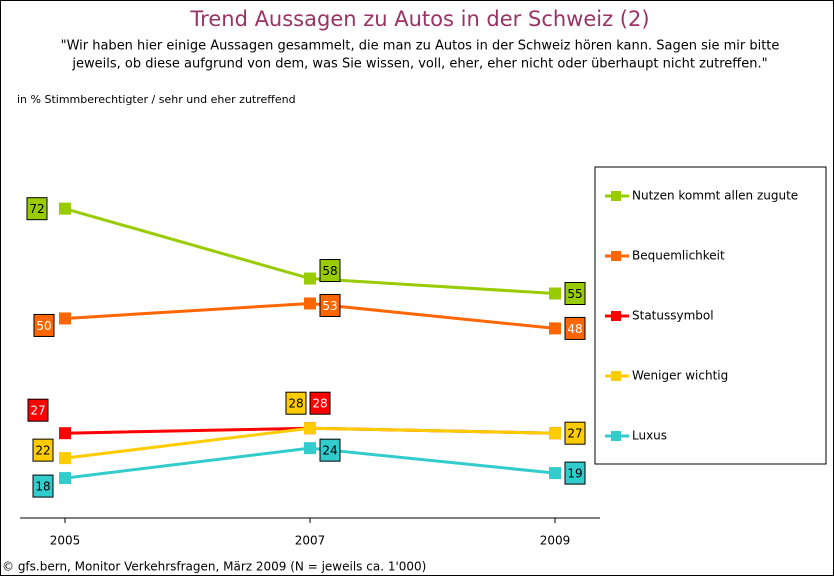  I want to click on data-label: 48, so click(574, 329).